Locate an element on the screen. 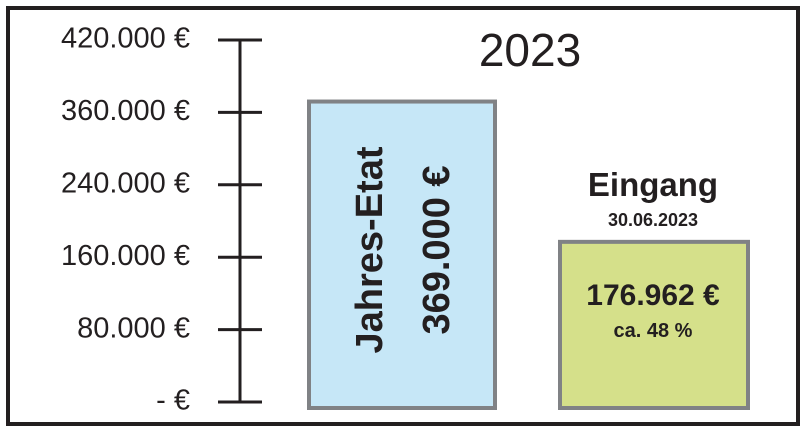 The height and width of the screenshot is (435, 810). y-tick-label: 240.000 € is located at coordinates (125, 183).